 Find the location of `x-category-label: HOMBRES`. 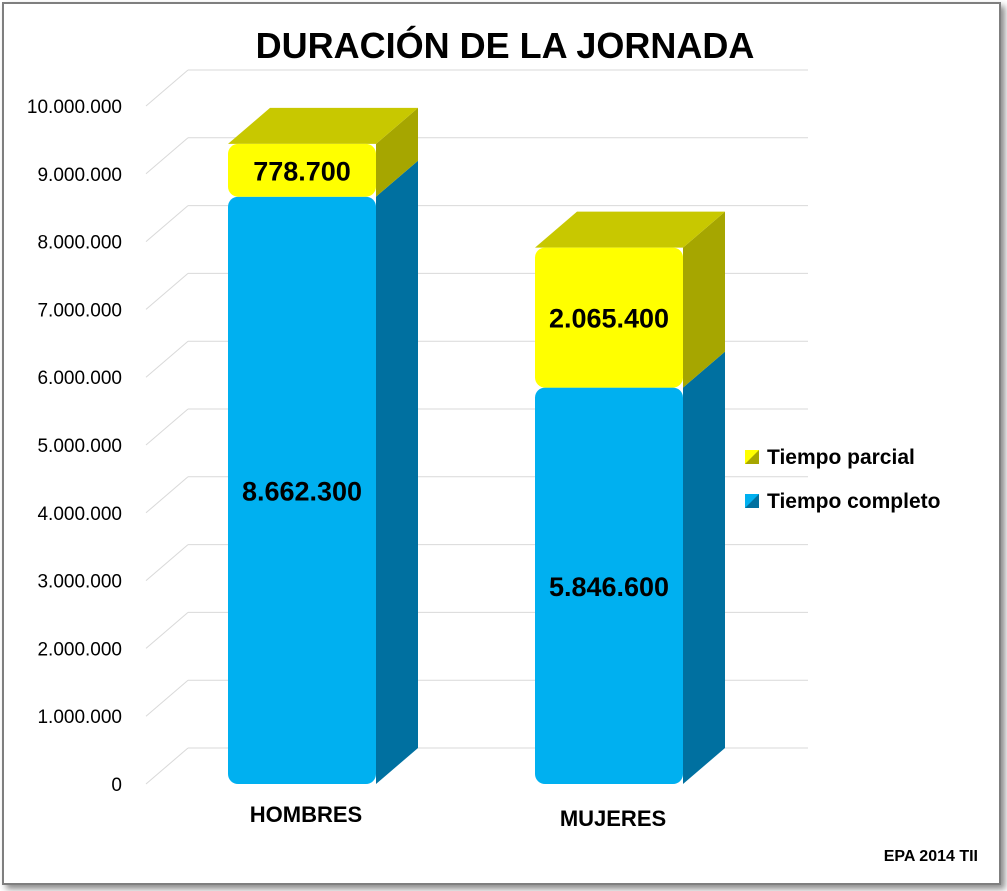

x-category-label: HOMBRES is located at coordinates (306, 814).